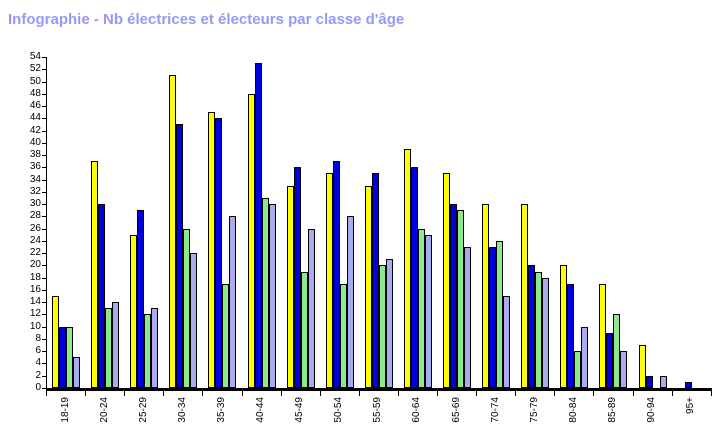  What do you see at coordinates (38, 375) in the screenshot?
I see `y-tick-label: 2` at bounding box center [38, 375].